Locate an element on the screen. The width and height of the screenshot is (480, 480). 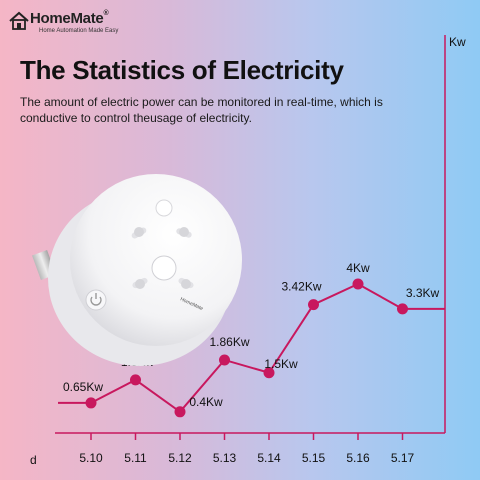
house-icon is located at coordinates (19, 20).